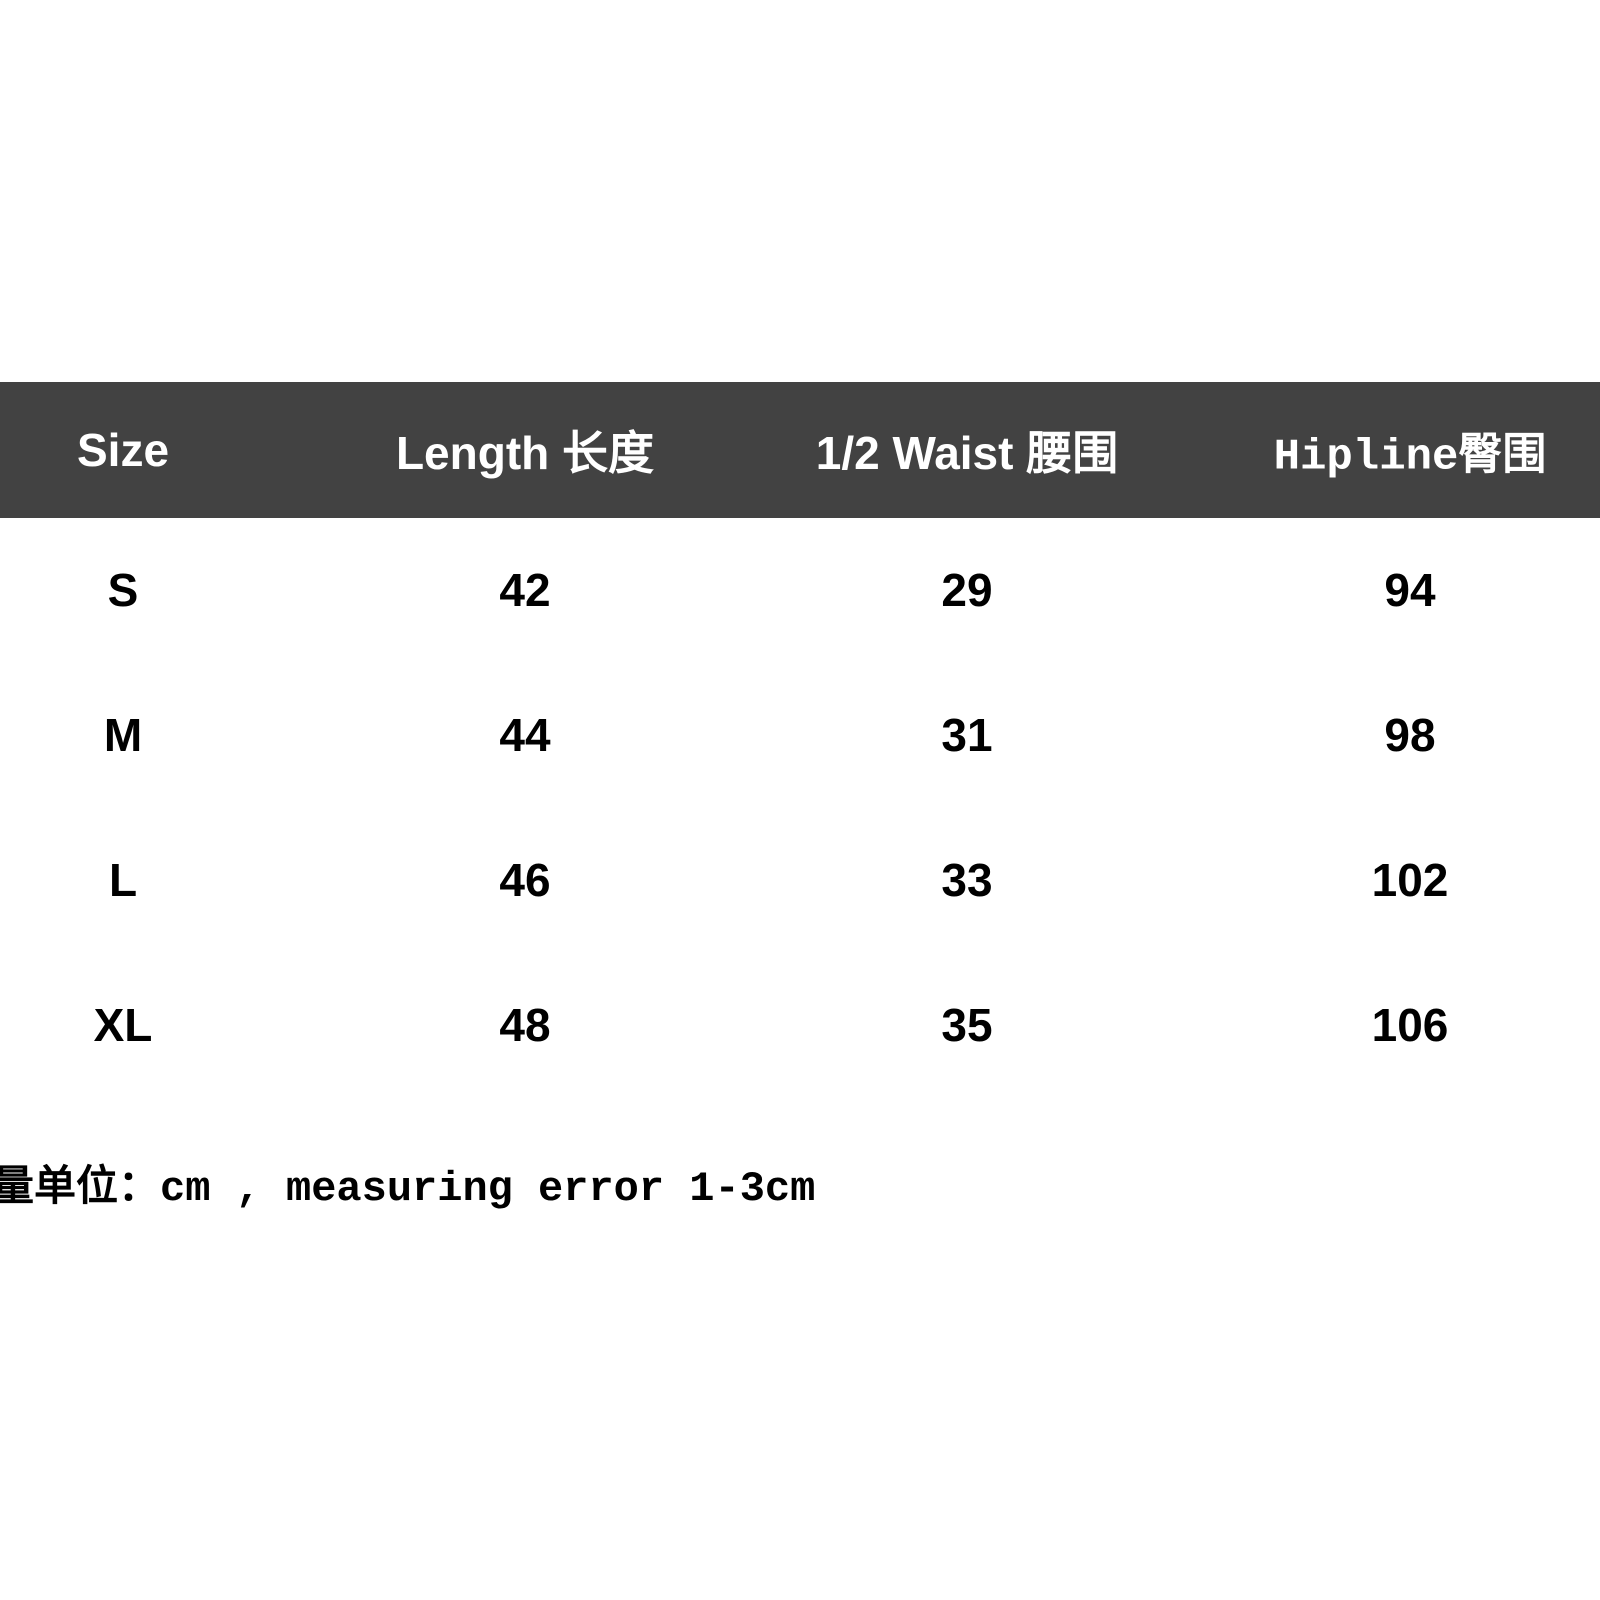  I want to click on cell-size: L, so click(123, 880).